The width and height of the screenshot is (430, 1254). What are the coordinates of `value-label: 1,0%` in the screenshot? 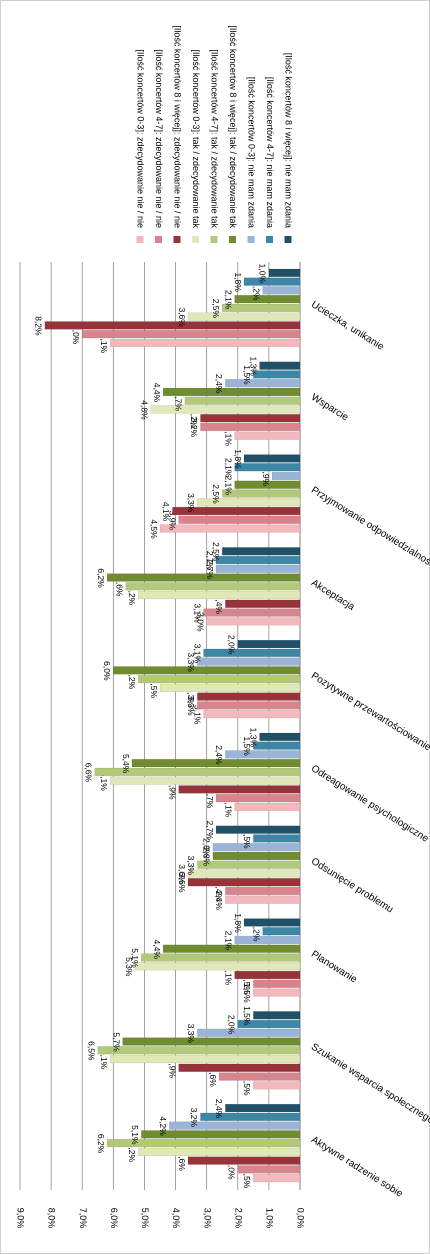 It's located at (263, 274).